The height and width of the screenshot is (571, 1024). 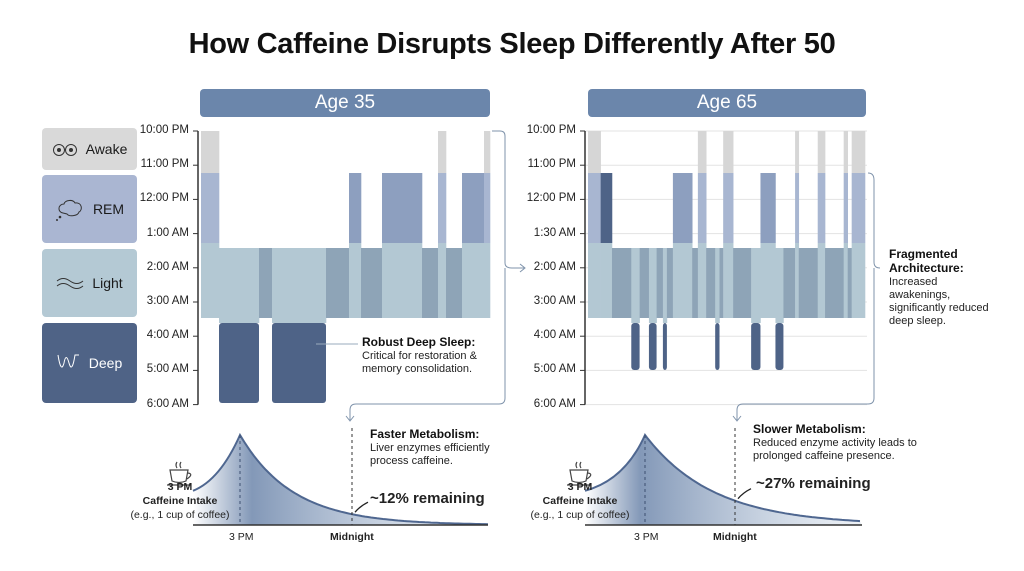 What do you see at coordinates (735, 537) in the screenshot?
I see `x-tick-midnight: Midnight` at bounding box center [735, 537].